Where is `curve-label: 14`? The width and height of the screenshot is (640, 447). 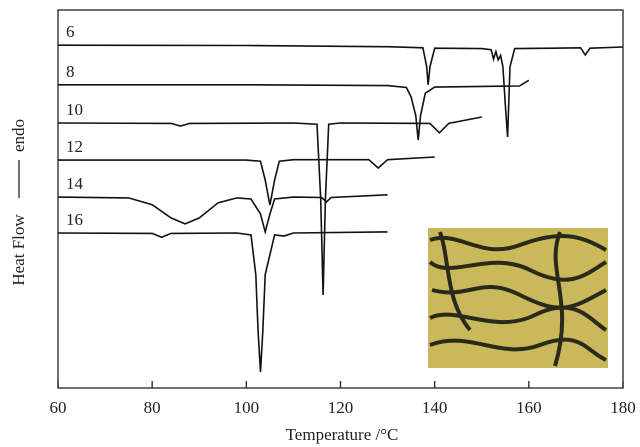 curve-label: 14 is located at coordinates (75, 183).